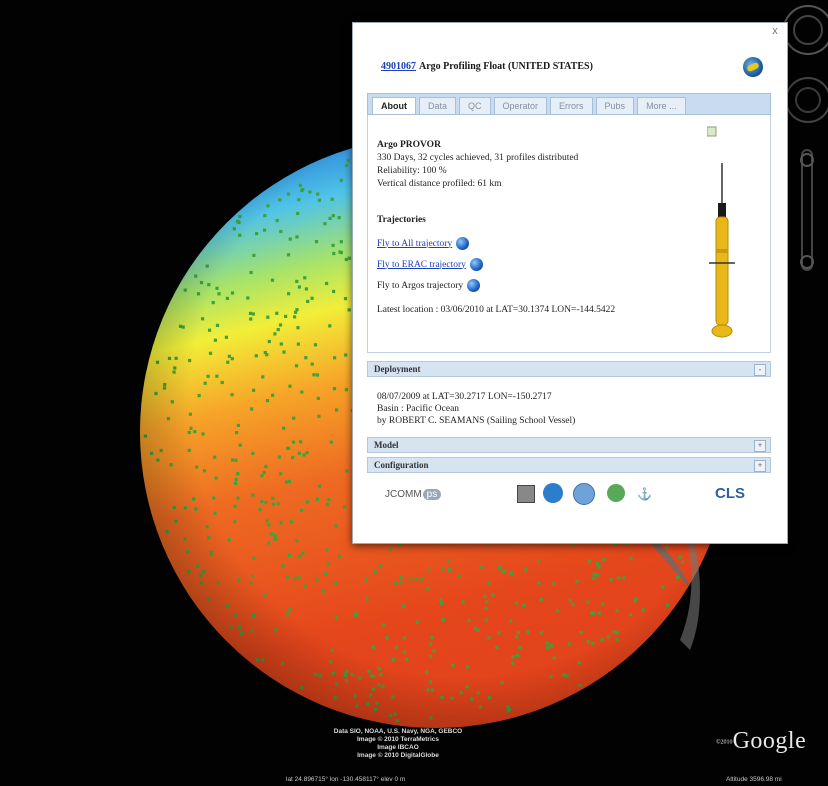 Image resolution: width=828 pixels, height=786 pixels. What do you see at coordinates (615, 105) in the screenshot?
I see `tab-pubs: Pubs` at bounding box center [615, 105].